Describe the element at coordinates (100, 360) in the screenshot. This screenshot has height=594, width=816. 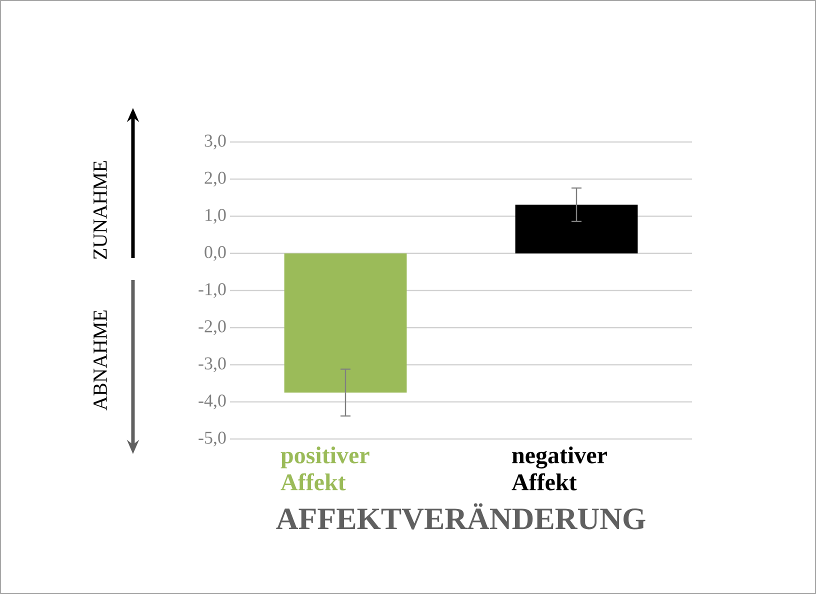
I see `text: ABNAHME` at that location.